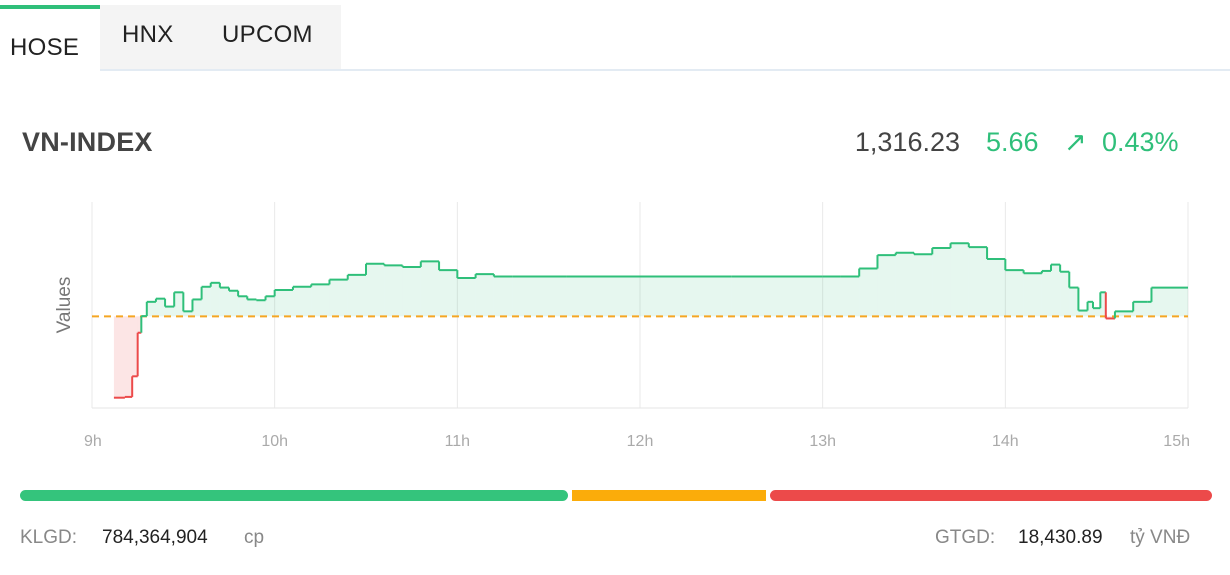 Image resolution: width=1230 pixels, height=575 pixels. Describe the element at coordinates (640, 441) in the screenshot. I see `x-tick-label: 12h` at that location.